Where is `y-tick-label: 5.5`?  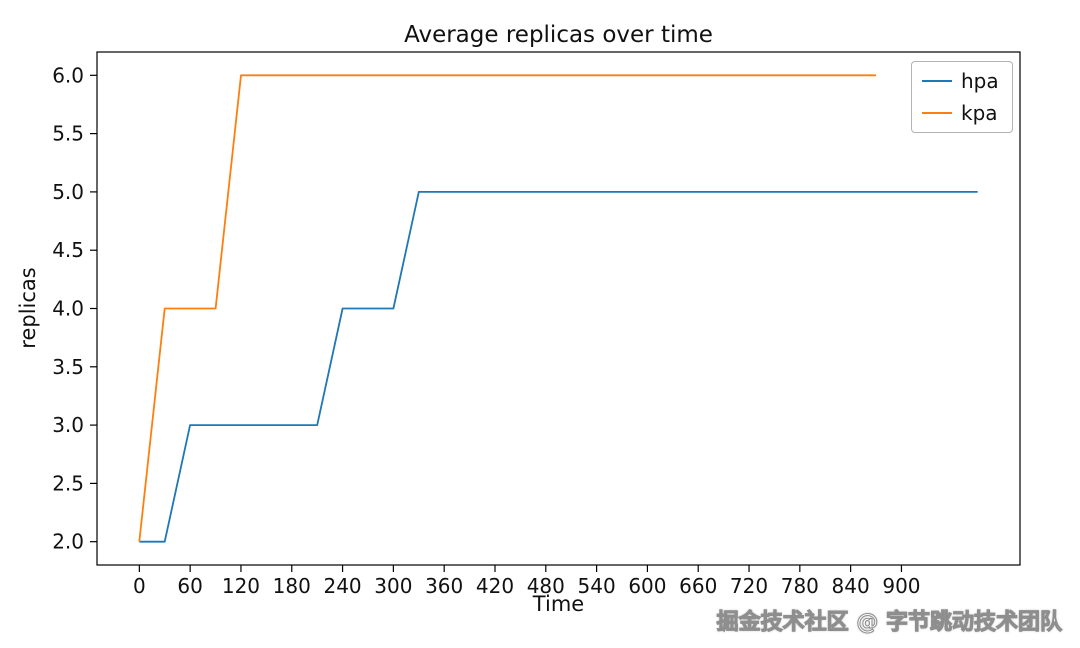
y-tick-label: 5.5 is located at coordinates (68, 134).